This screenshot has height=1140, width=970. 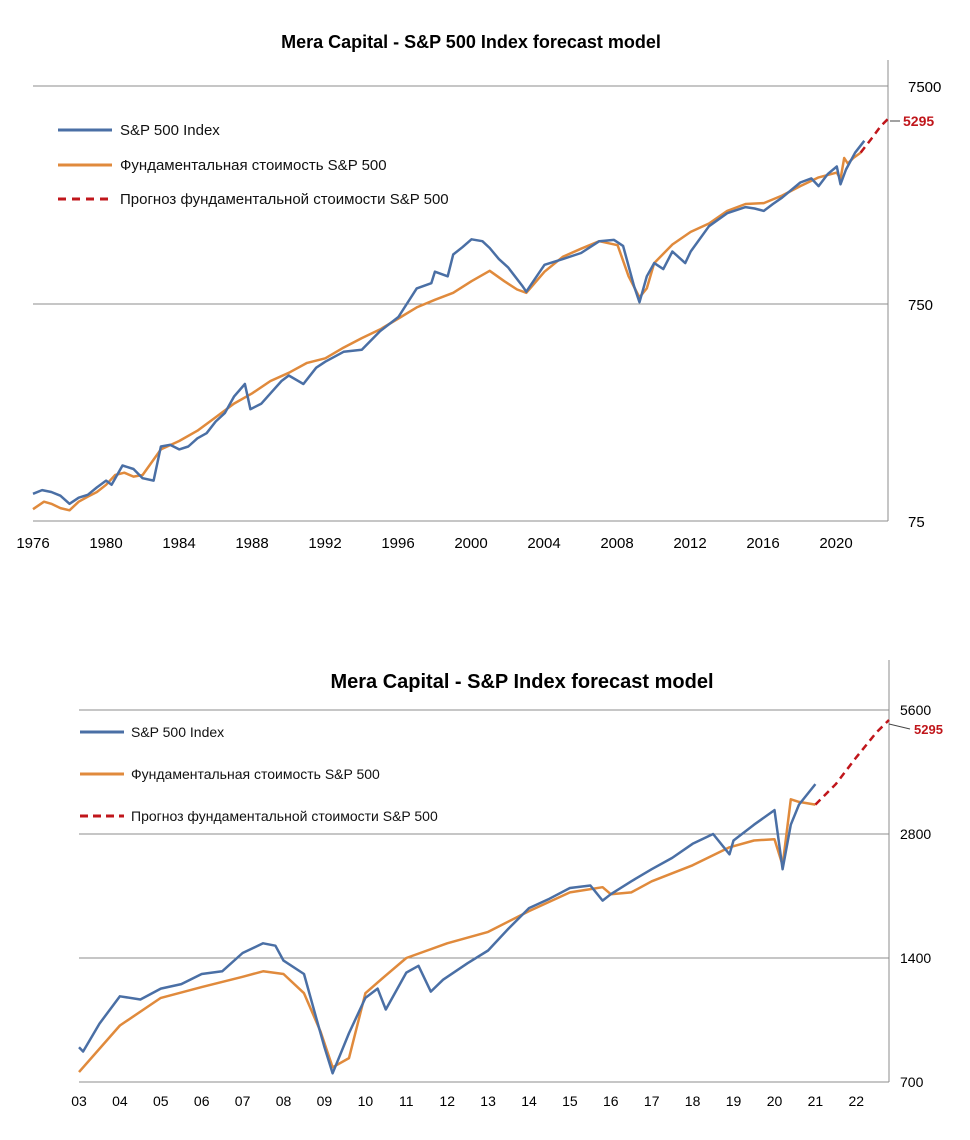 What do you see at coordinates (835, 543) in the screenshot?
I see `chart-1-xtick-label: 2020` at bounding box center [835, 543].